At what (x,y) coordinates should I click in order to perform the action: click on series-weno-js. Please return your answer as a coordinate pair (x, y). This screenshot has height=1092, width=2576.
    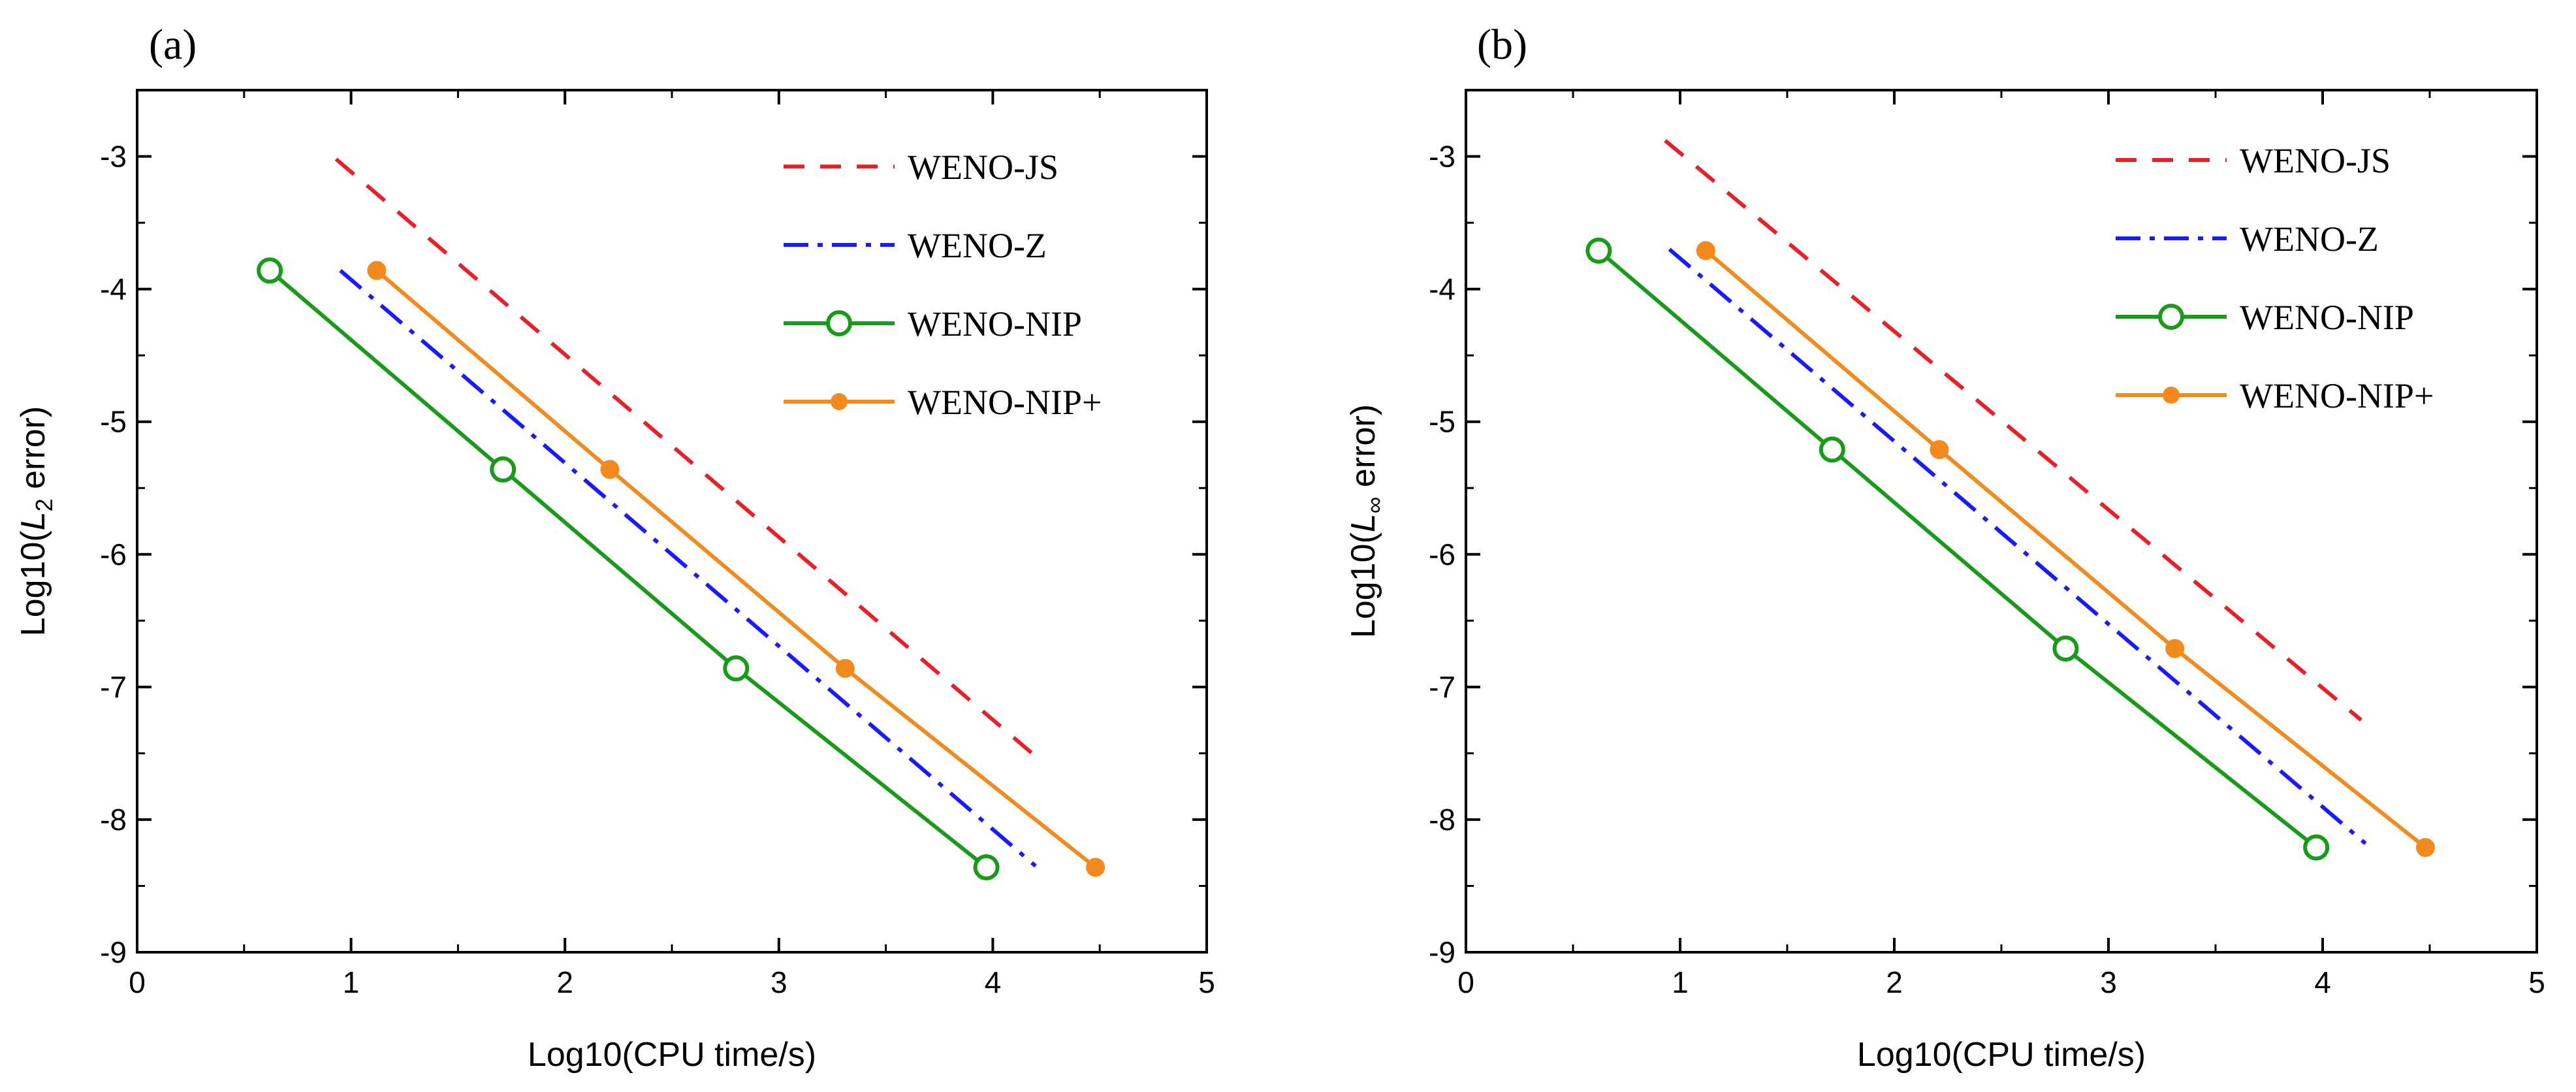
    Looking at the image, I should click on (2013, 430).